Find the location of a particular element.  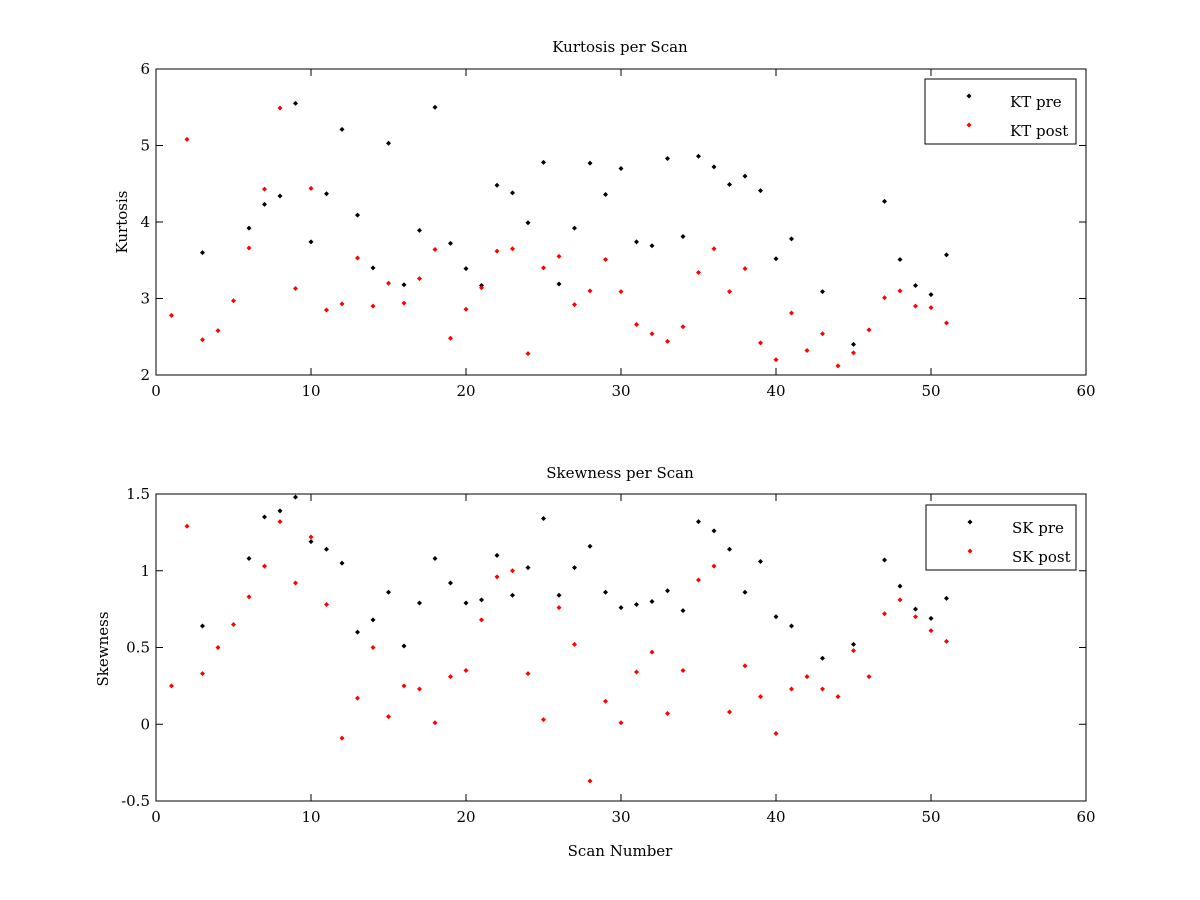

kurtosis-x-tick-label: 20 is located at coordinates (465, 391).